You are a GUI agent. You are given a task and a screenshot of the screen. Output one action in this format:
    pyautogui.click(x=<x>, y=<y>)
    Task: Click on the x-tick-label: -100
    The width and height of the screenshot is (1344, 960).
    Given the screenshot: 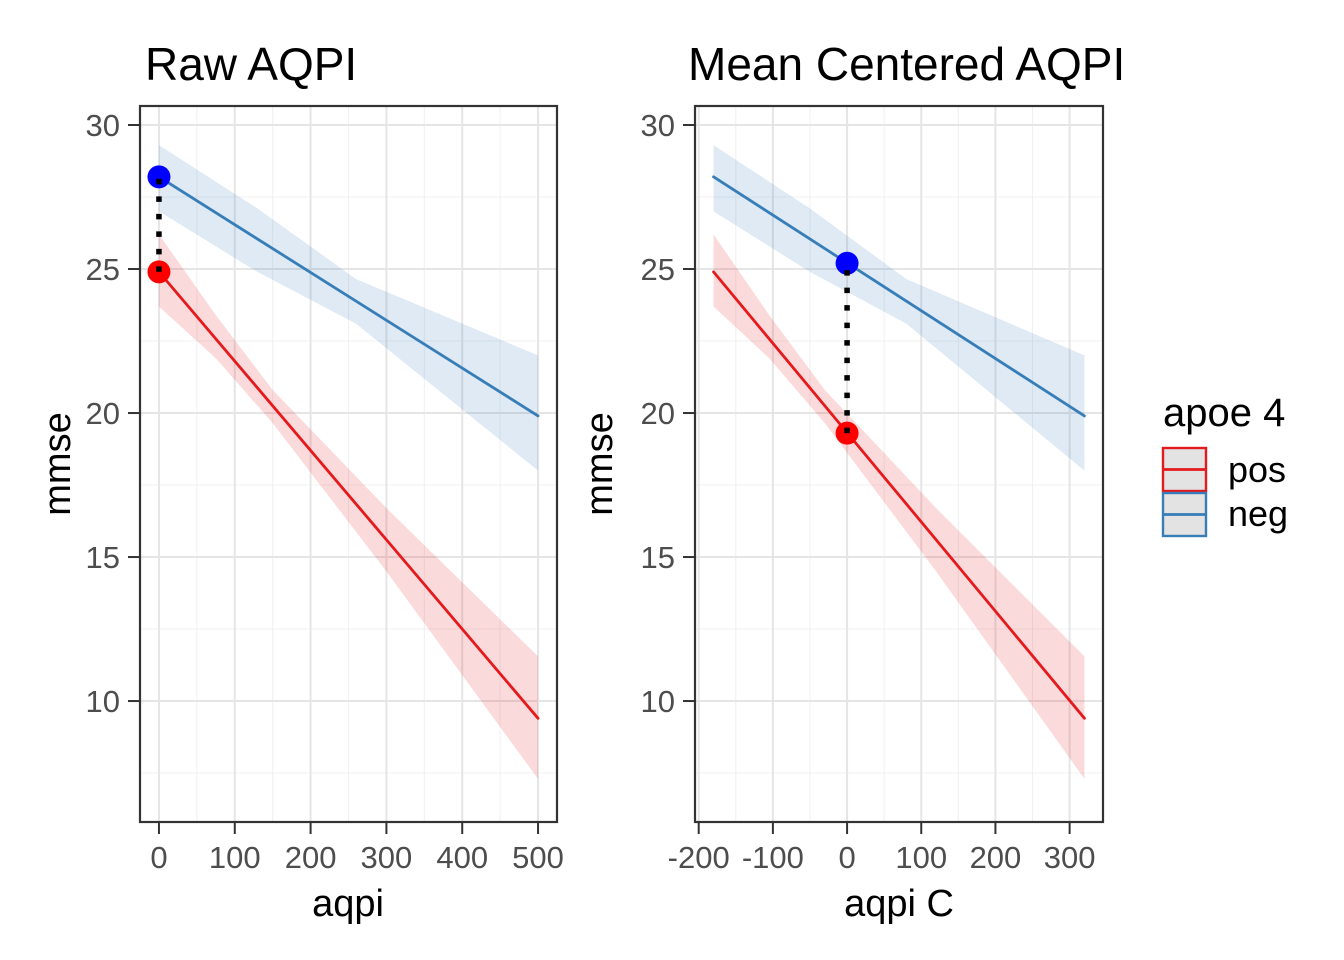 What is the action you would take?
    pyautogui.click(x=773, y=857)
    